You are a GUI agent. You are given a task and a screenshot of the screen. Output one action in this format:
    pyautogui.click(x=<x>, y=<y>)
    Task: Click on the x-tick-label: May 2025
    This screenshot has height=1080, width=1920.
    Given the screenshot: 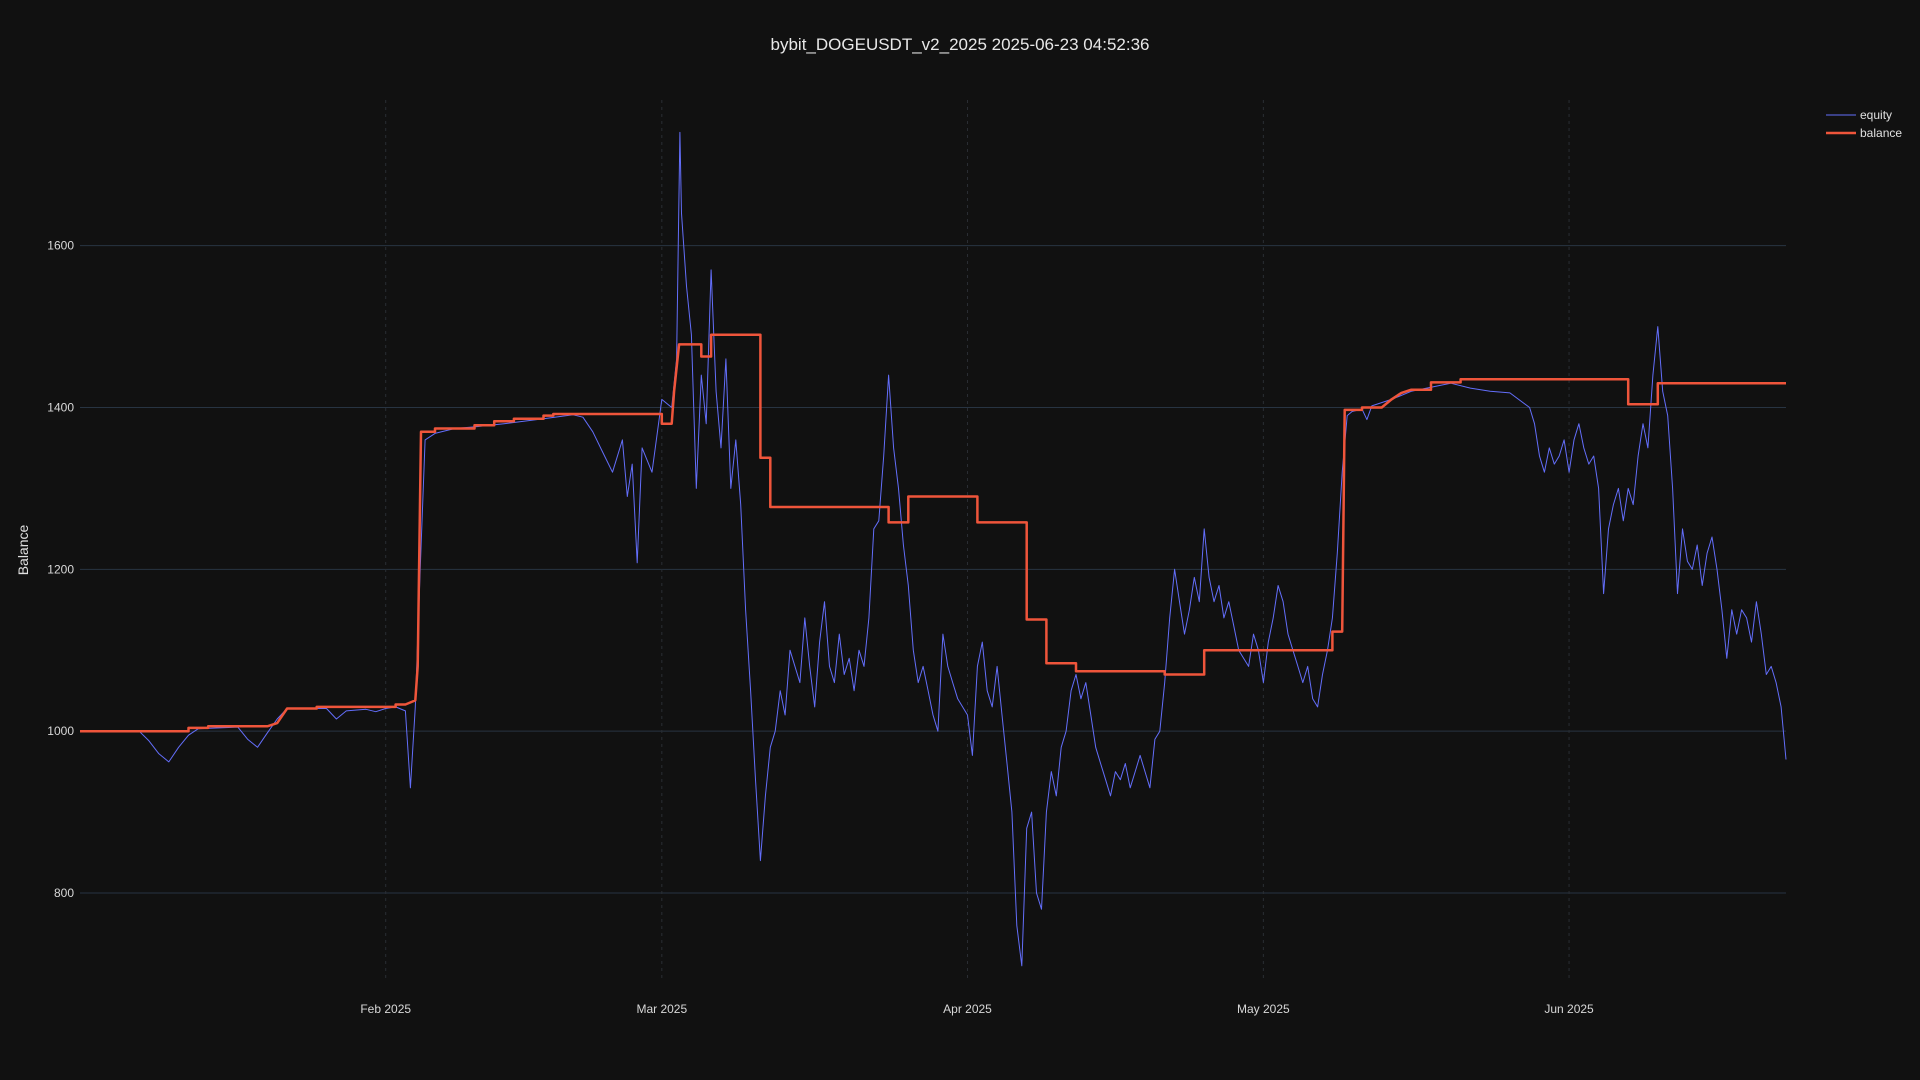 What is the action you would take?
    pyautogui.click(x=1263, y=1009)
    